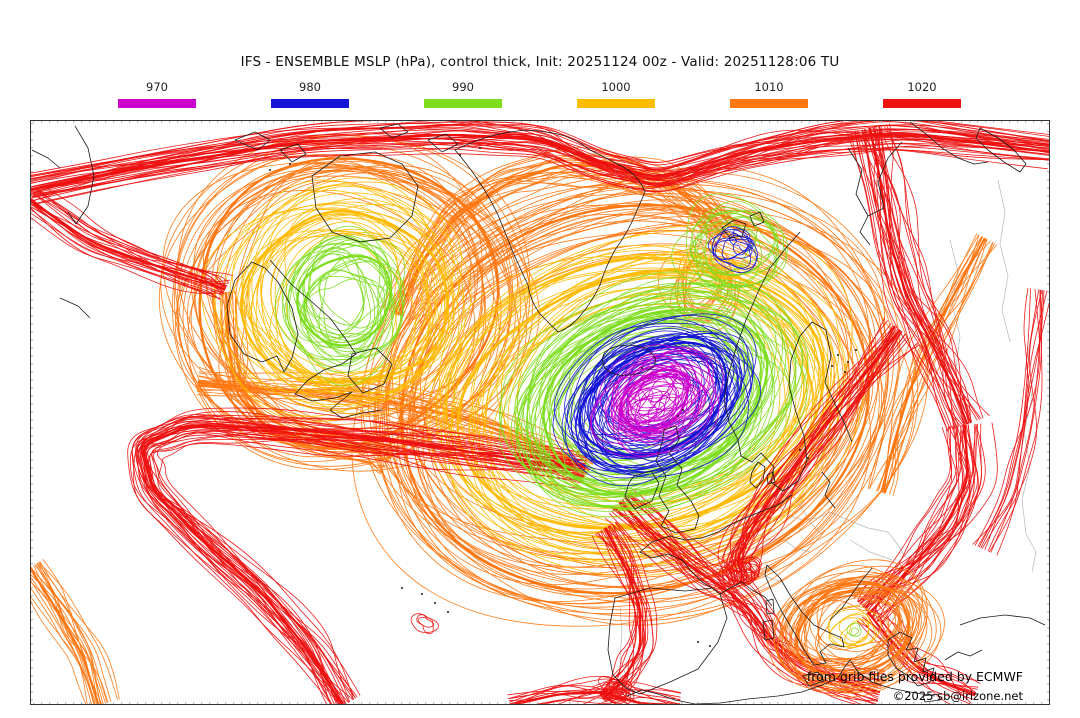 The height and width of the screenshot is (718, 1080). I want to click on legend-label: 980, so click(310, 87).